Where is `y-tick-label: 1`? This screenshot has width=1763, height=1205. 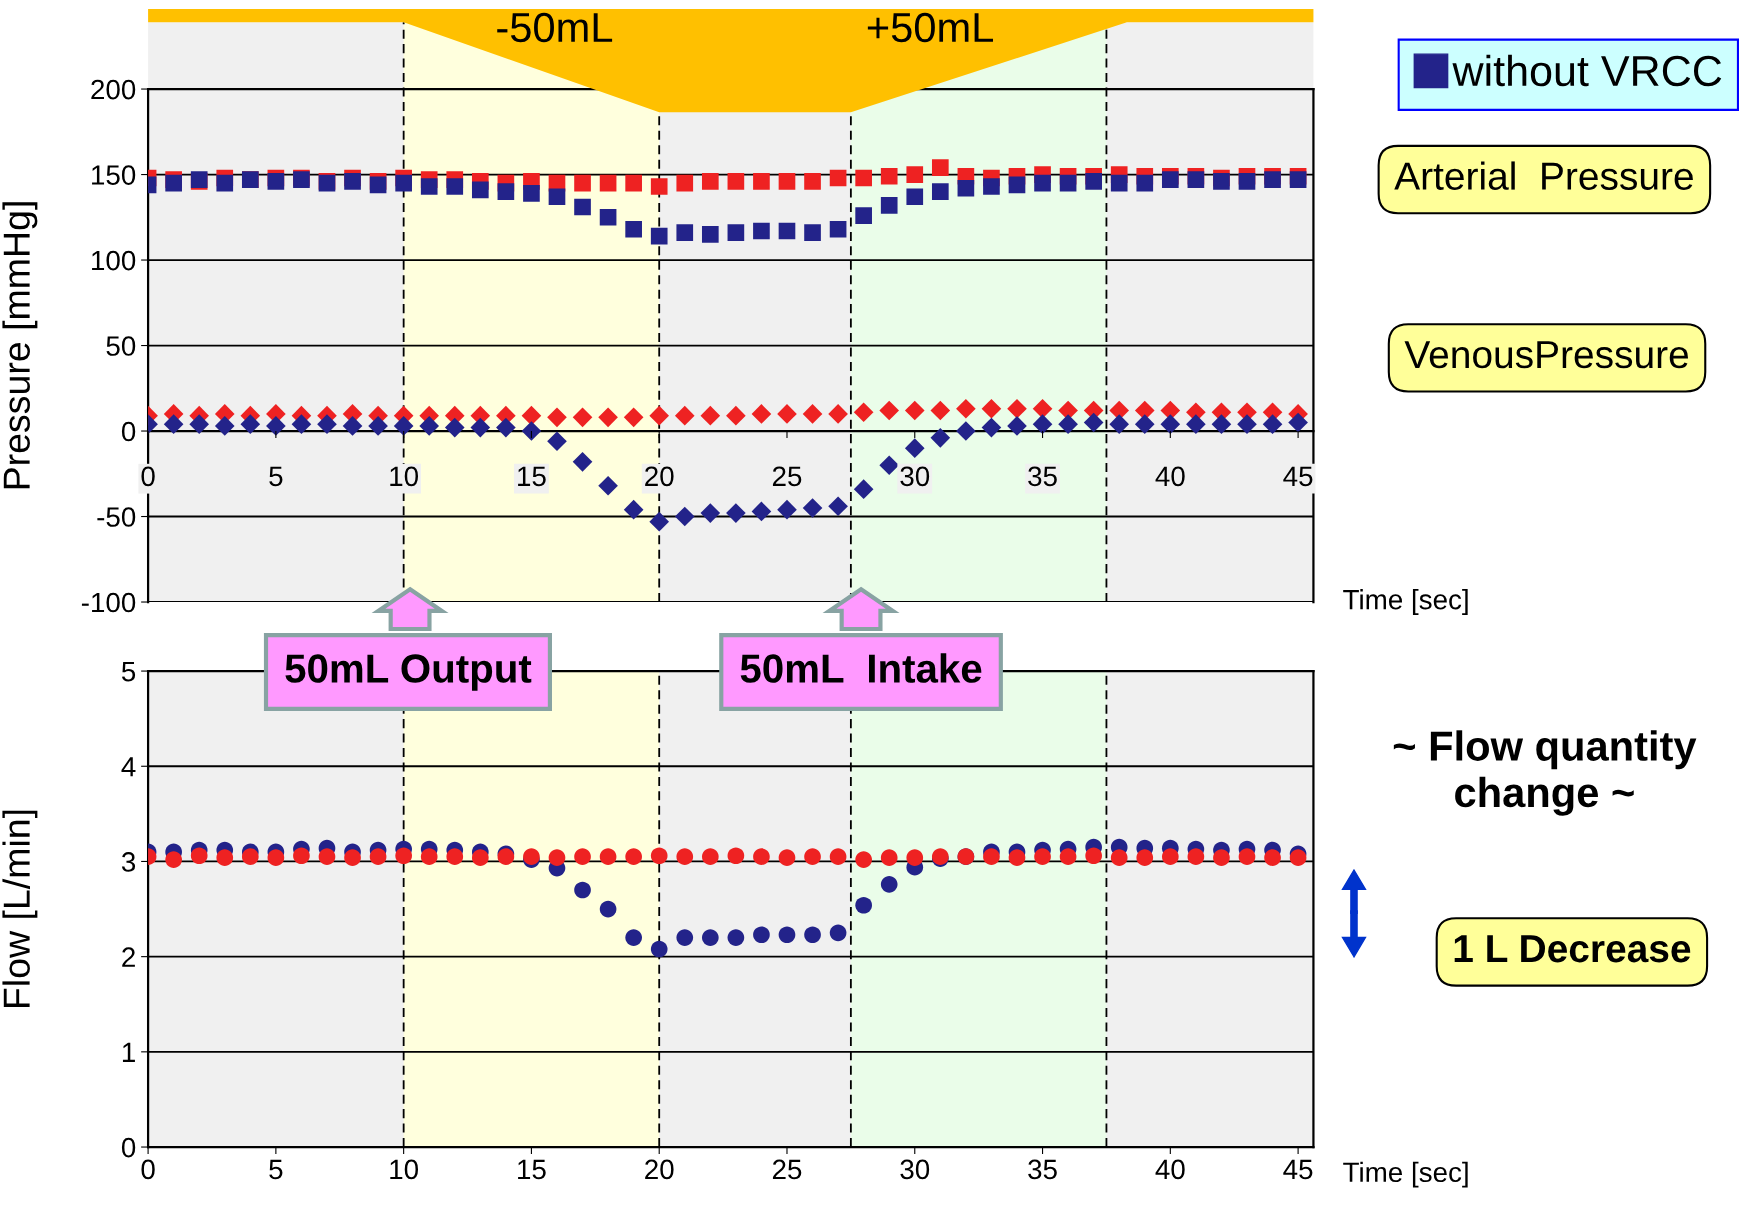 y-tick-label: 1 is located at coordinates (128, 1052).